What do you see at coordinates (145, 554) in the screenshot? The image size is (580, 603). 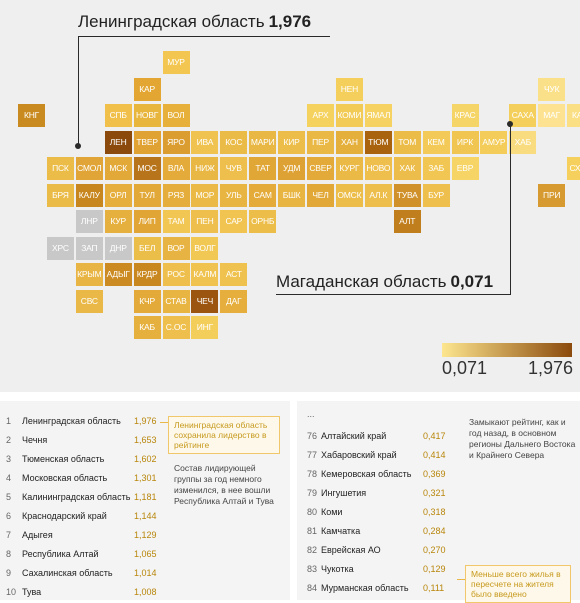 I see `top_list-region-value: 1,065` at bounding box center [145, 554].